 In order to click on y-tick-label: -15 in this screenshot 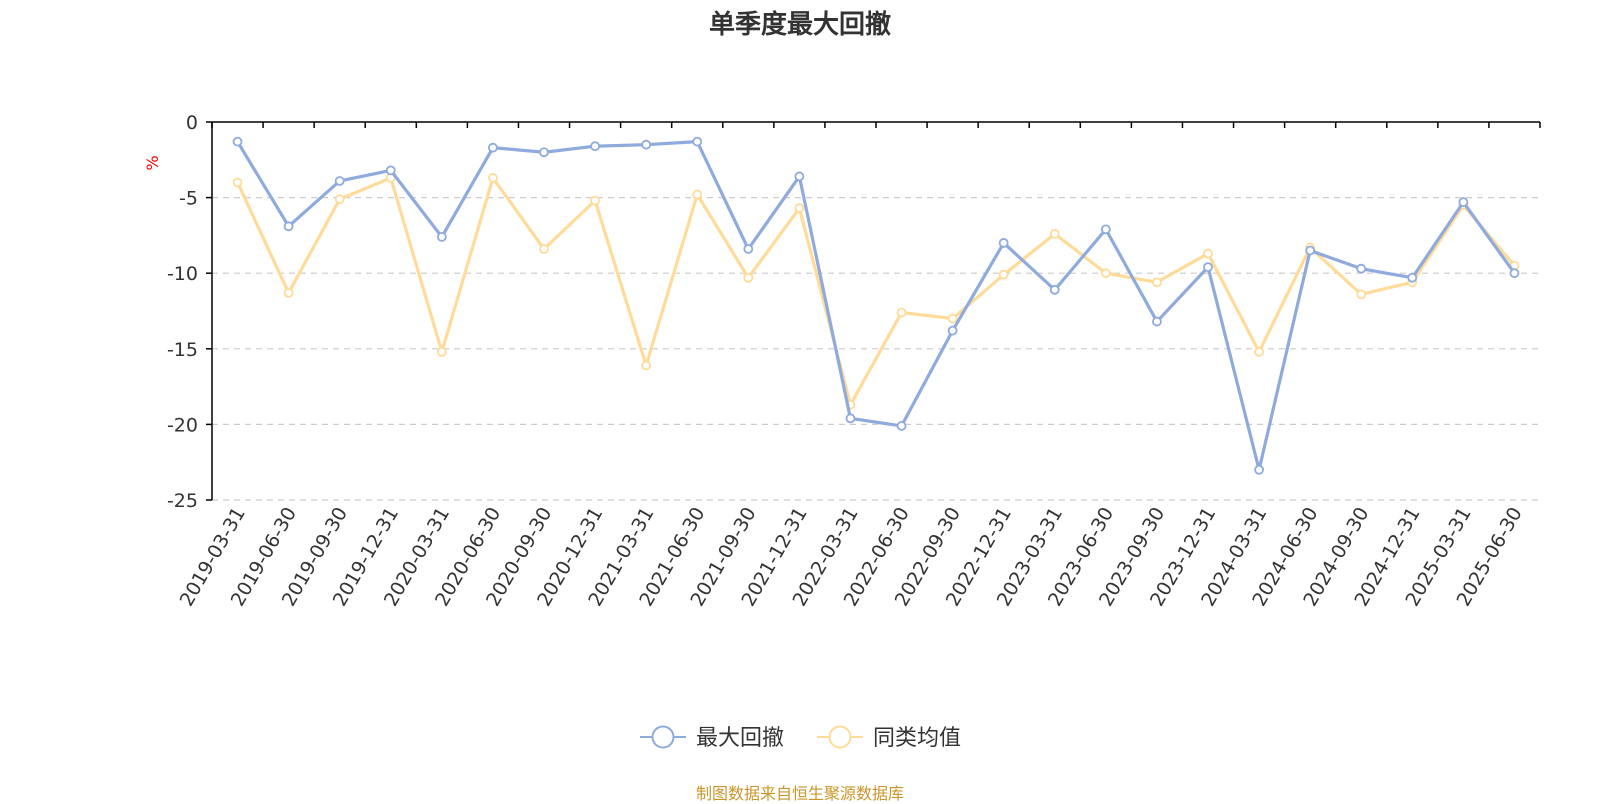, I will do `click(182, 350)`.